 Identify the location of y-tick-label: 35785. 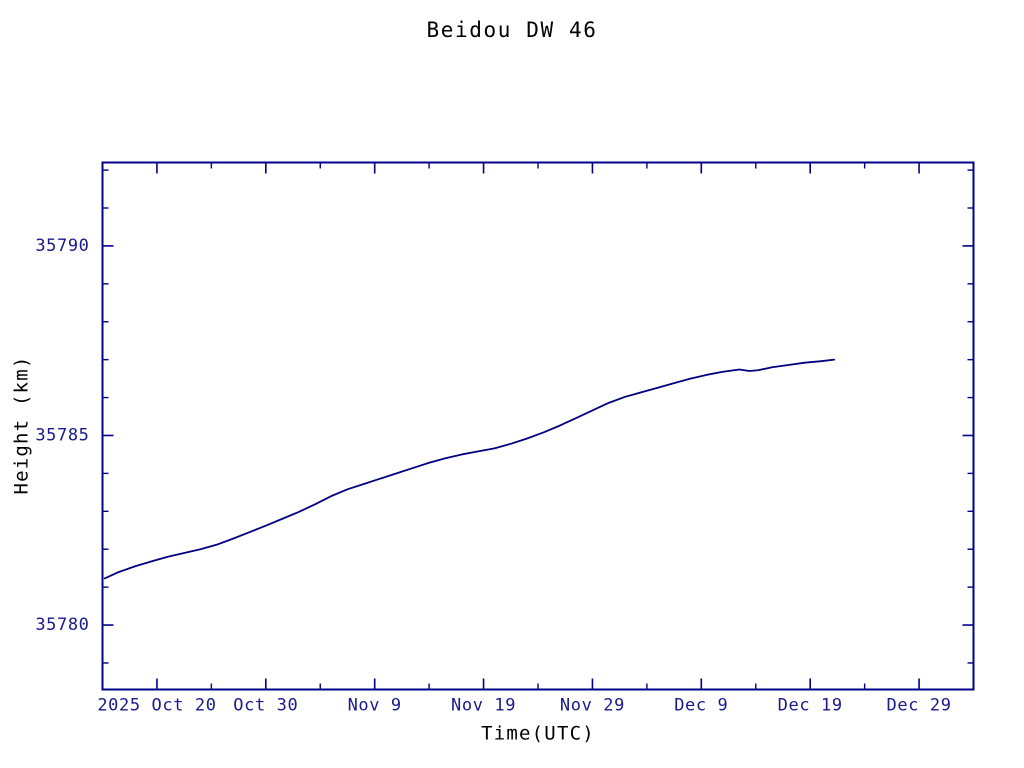
(62, 435).